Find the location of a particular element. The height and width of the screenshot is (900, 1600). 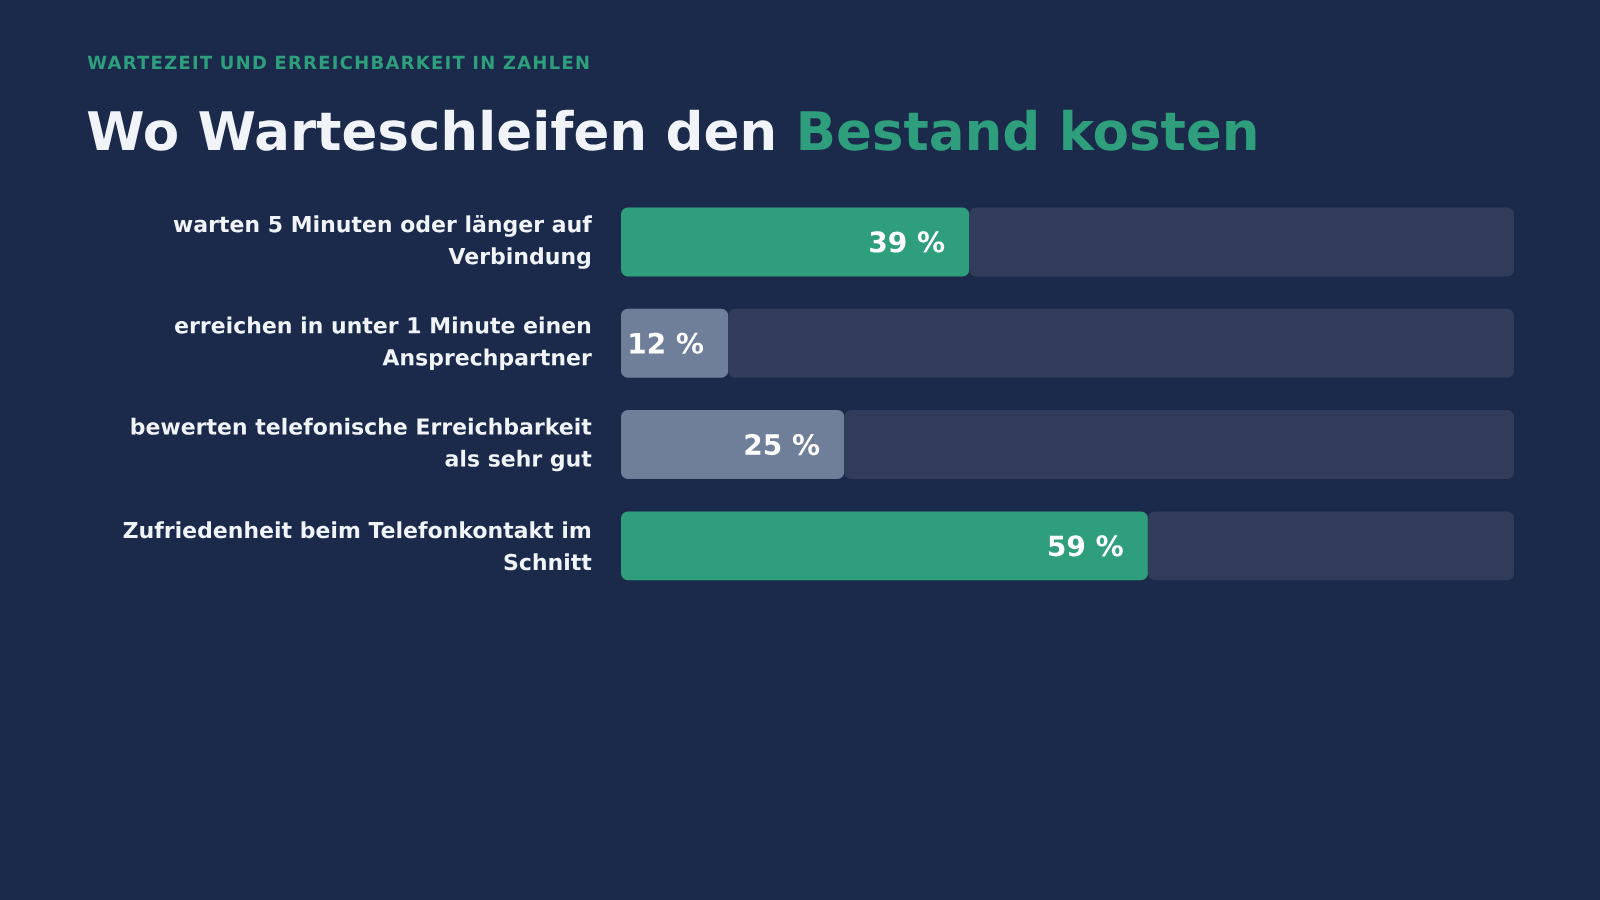

y-tick-label: warten 5 Minuten oder länger auf Verbindung is located at coordinates (382, 242).